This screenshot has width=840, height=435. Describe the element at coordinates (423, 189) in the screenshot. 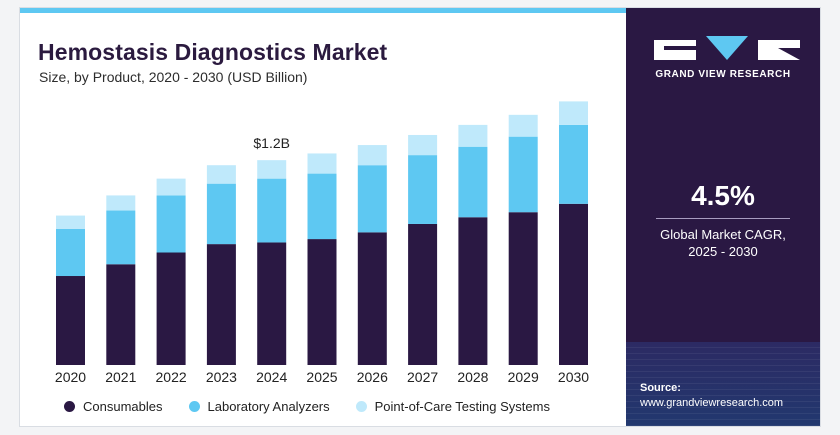

I see `bar-laboratory-analyzers-2027` at that location.